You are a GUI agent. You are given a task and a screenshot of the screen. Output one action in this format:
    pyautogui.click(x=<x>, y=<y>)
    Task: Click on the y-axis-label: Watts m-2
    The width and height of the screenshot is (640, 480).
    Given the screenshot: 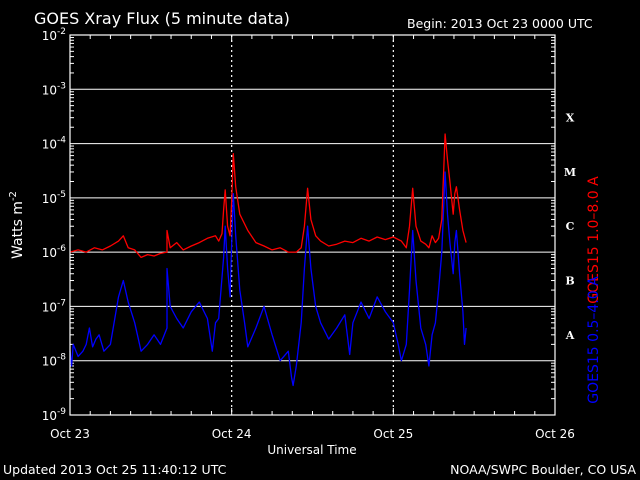 What is the action you would take?
    pyautogui.click(x=17, y=225)
    